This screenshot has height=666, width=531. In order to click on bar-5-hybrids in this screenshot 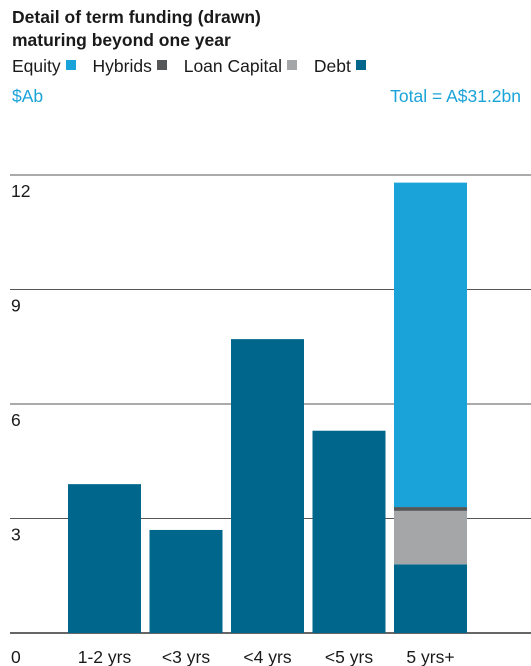, I will do `click(430, 509)`.